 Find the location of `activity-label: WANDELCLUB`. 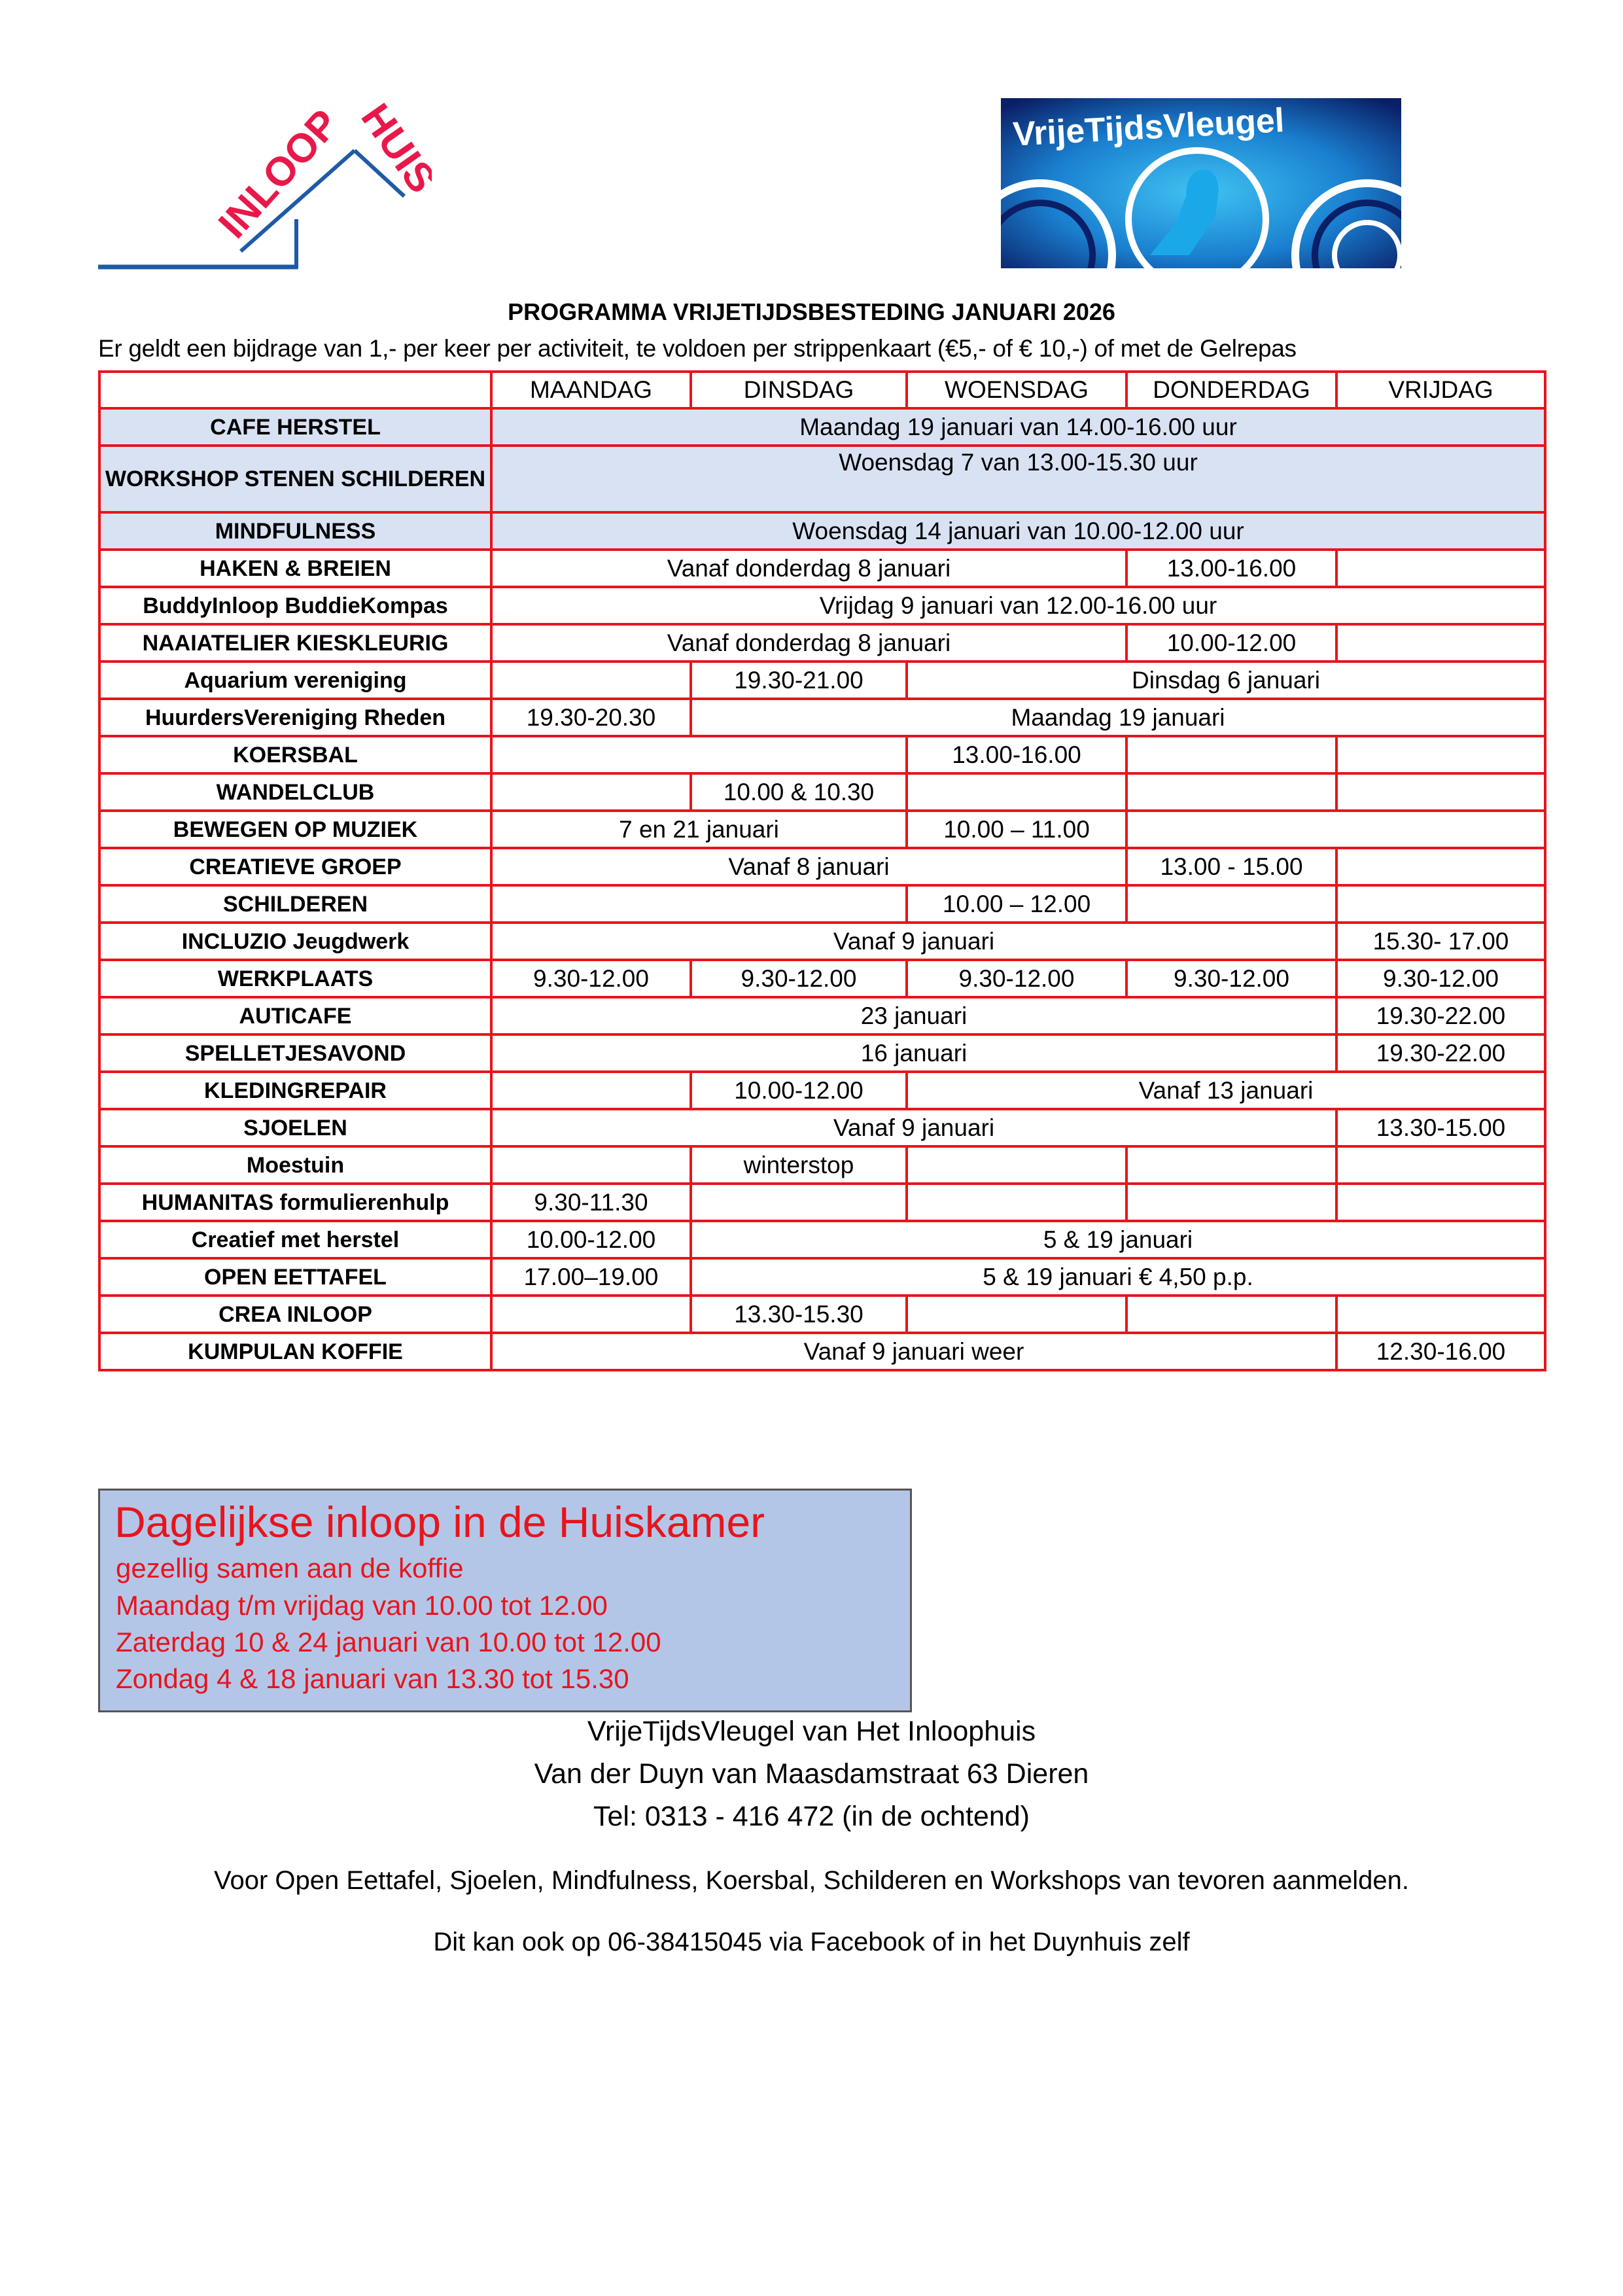

activity-label: WANDELCLUB is located at coordinates (296, 792).